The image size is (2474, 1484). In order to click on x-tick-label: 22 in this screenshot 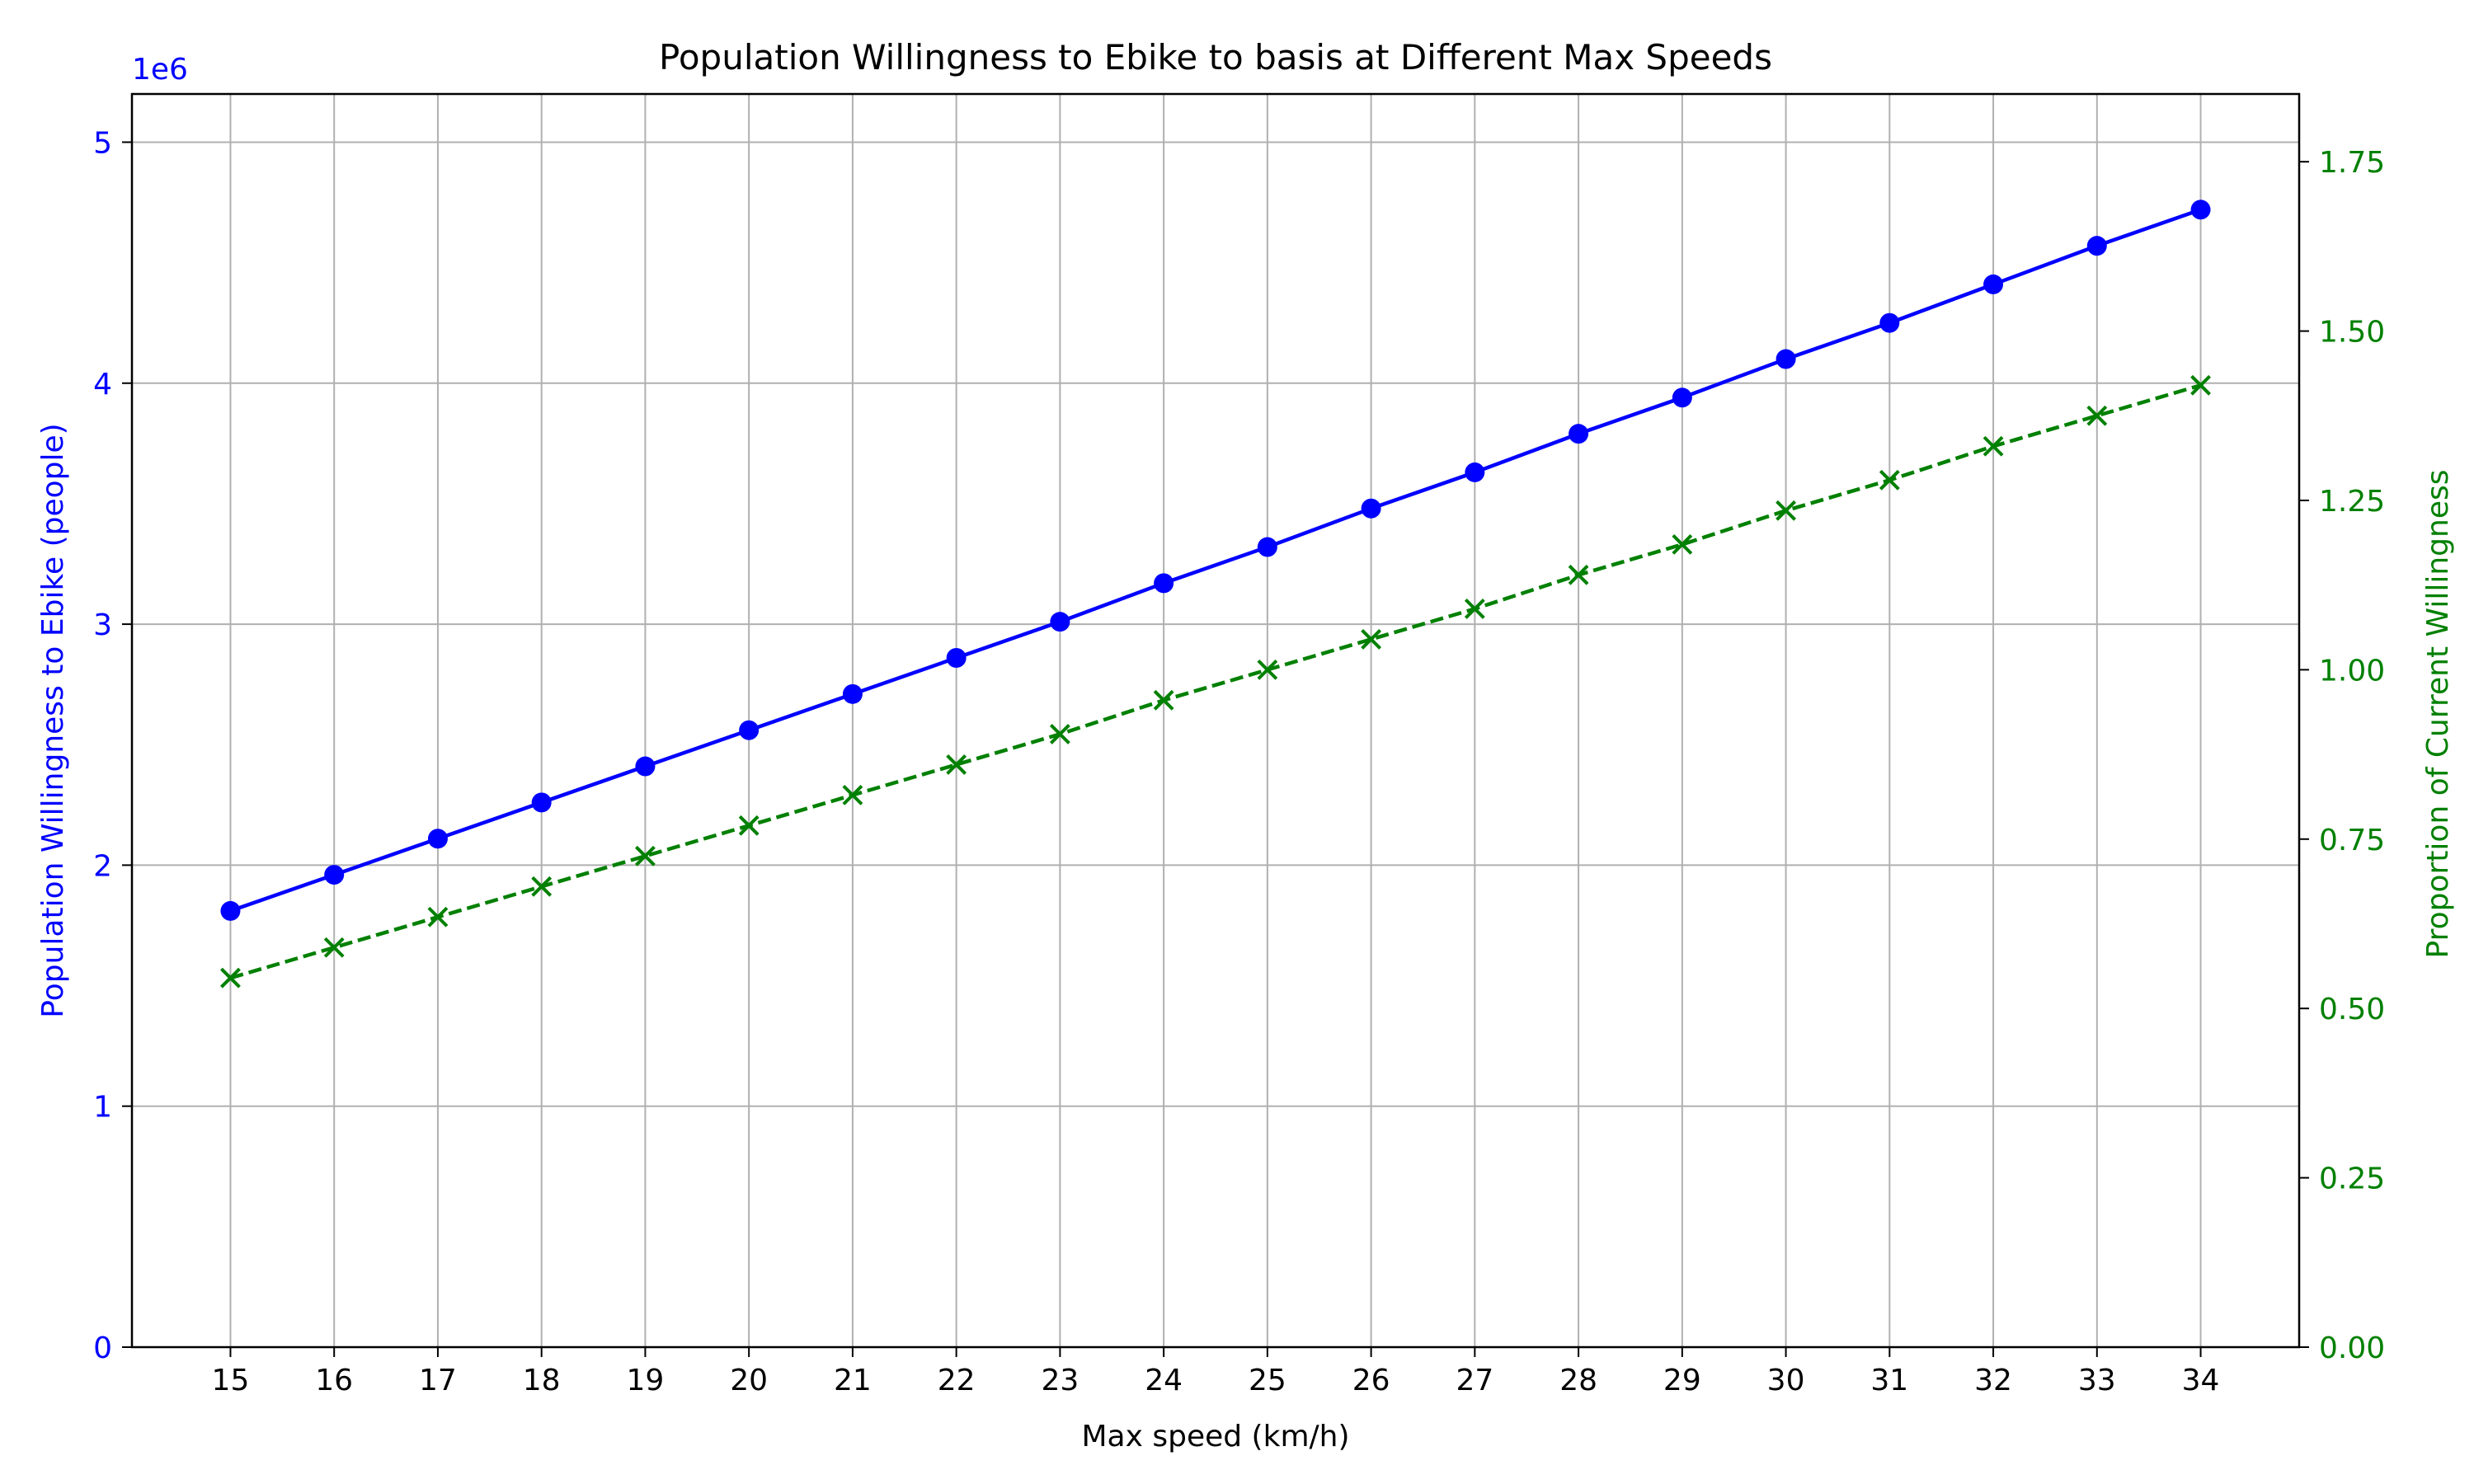, I will do `click(957, 1380)`.